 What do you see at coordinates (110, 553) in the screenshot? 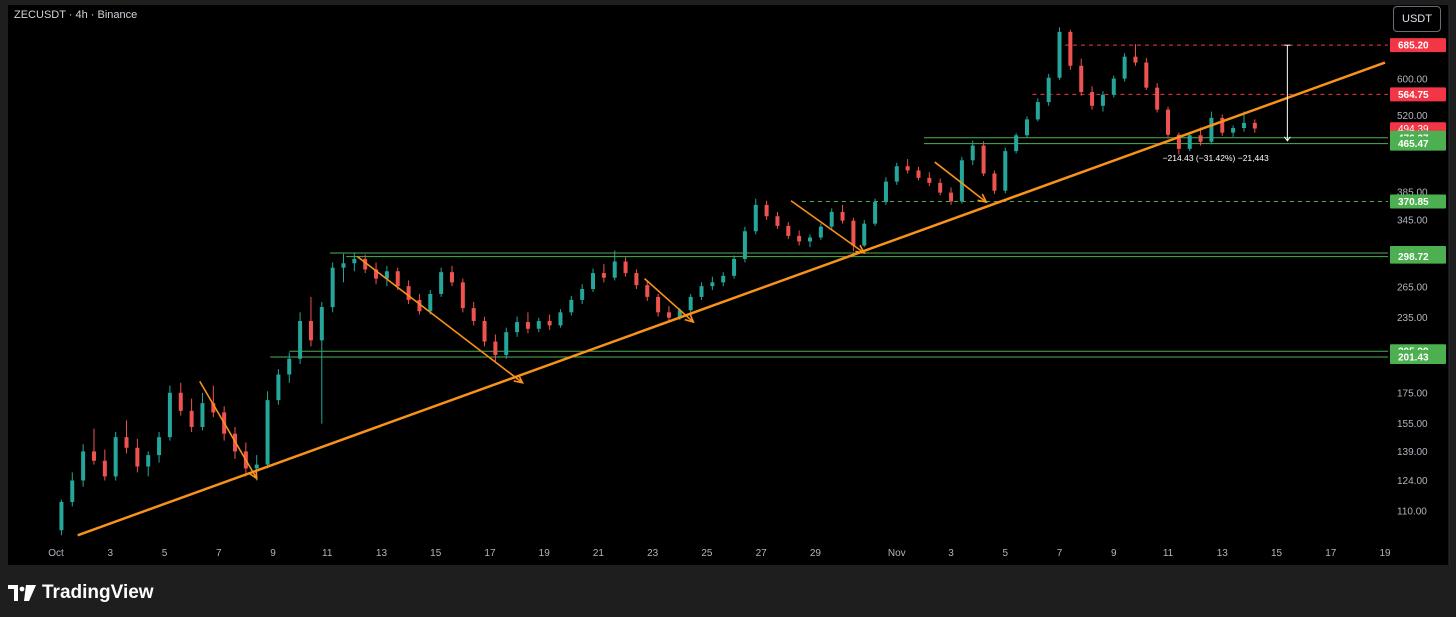
I see `x-tick-label: 3` at bounding box center [110, 553].